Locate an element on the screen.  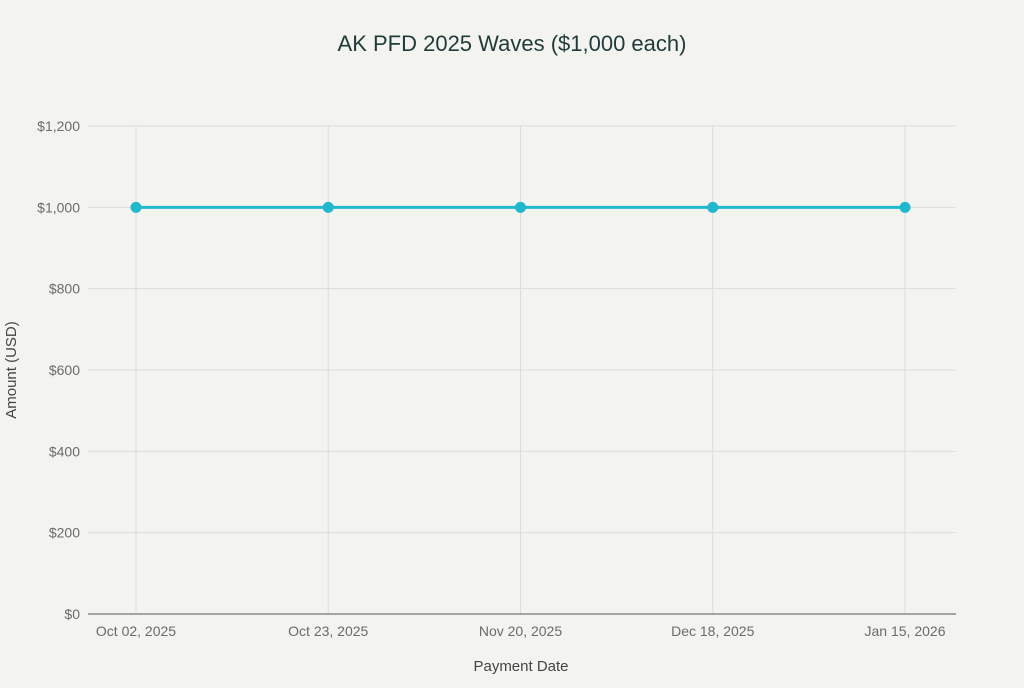
y-axis: $0 $200 $400 $600 $800 $1,000 $1,200 is located at coordinates (58, 370).